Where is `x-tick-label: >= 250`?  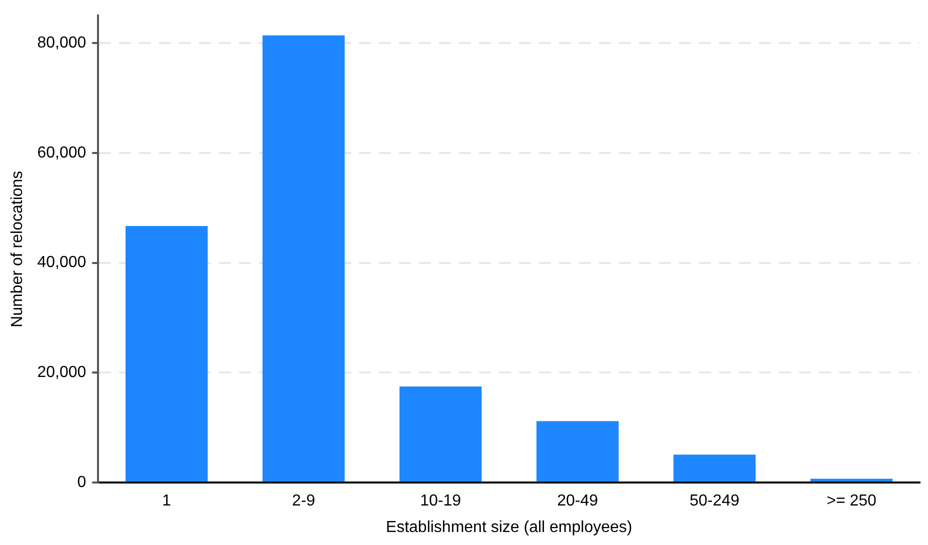 x-tick-label: >= 250 is located at coordinates (851, 501).